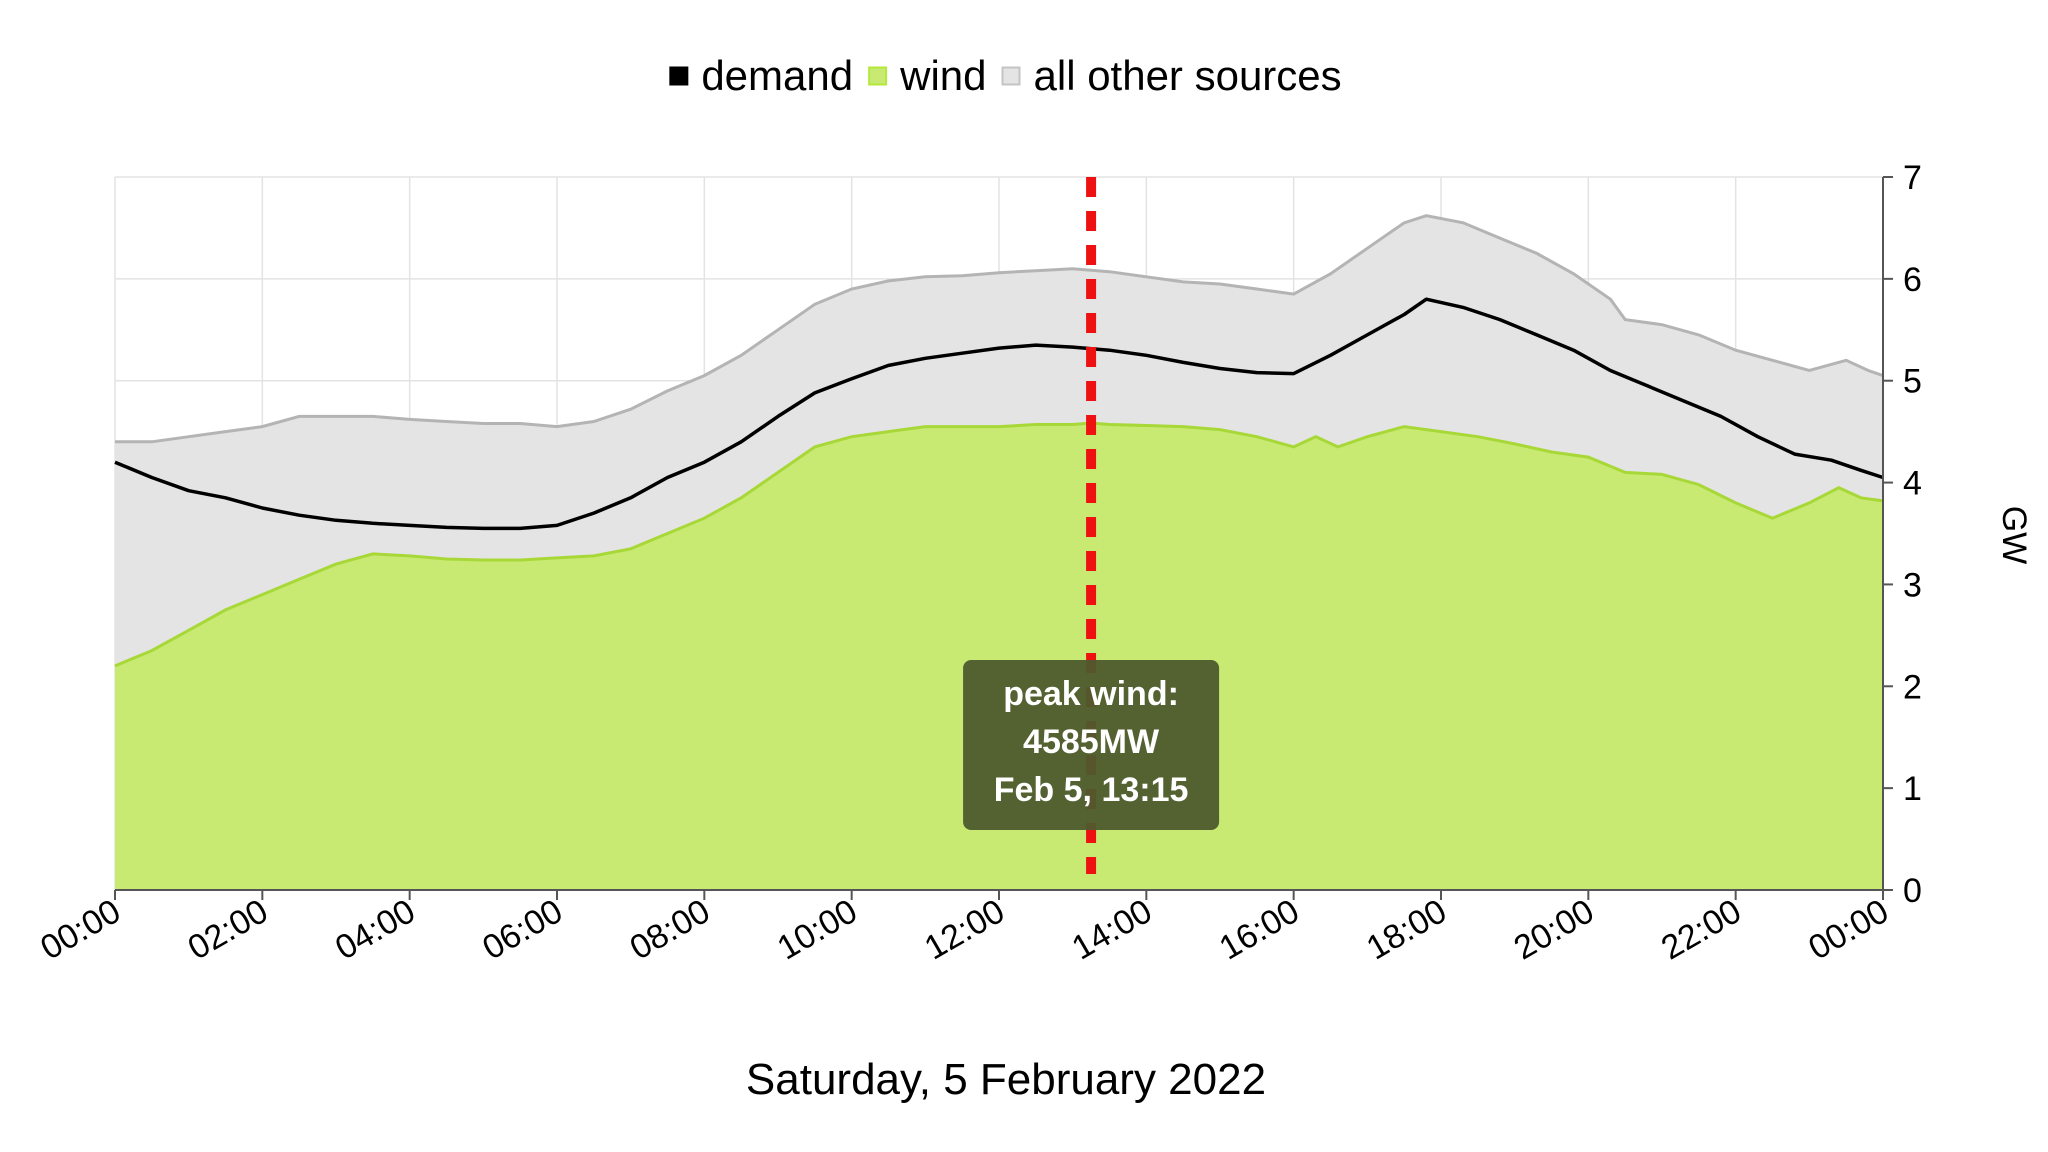  What do you see at coordinates (1091, 790) in the screenshot?
I see `callout-line-3: Feb 5, 13:15` at bounding box center [1091, 790].